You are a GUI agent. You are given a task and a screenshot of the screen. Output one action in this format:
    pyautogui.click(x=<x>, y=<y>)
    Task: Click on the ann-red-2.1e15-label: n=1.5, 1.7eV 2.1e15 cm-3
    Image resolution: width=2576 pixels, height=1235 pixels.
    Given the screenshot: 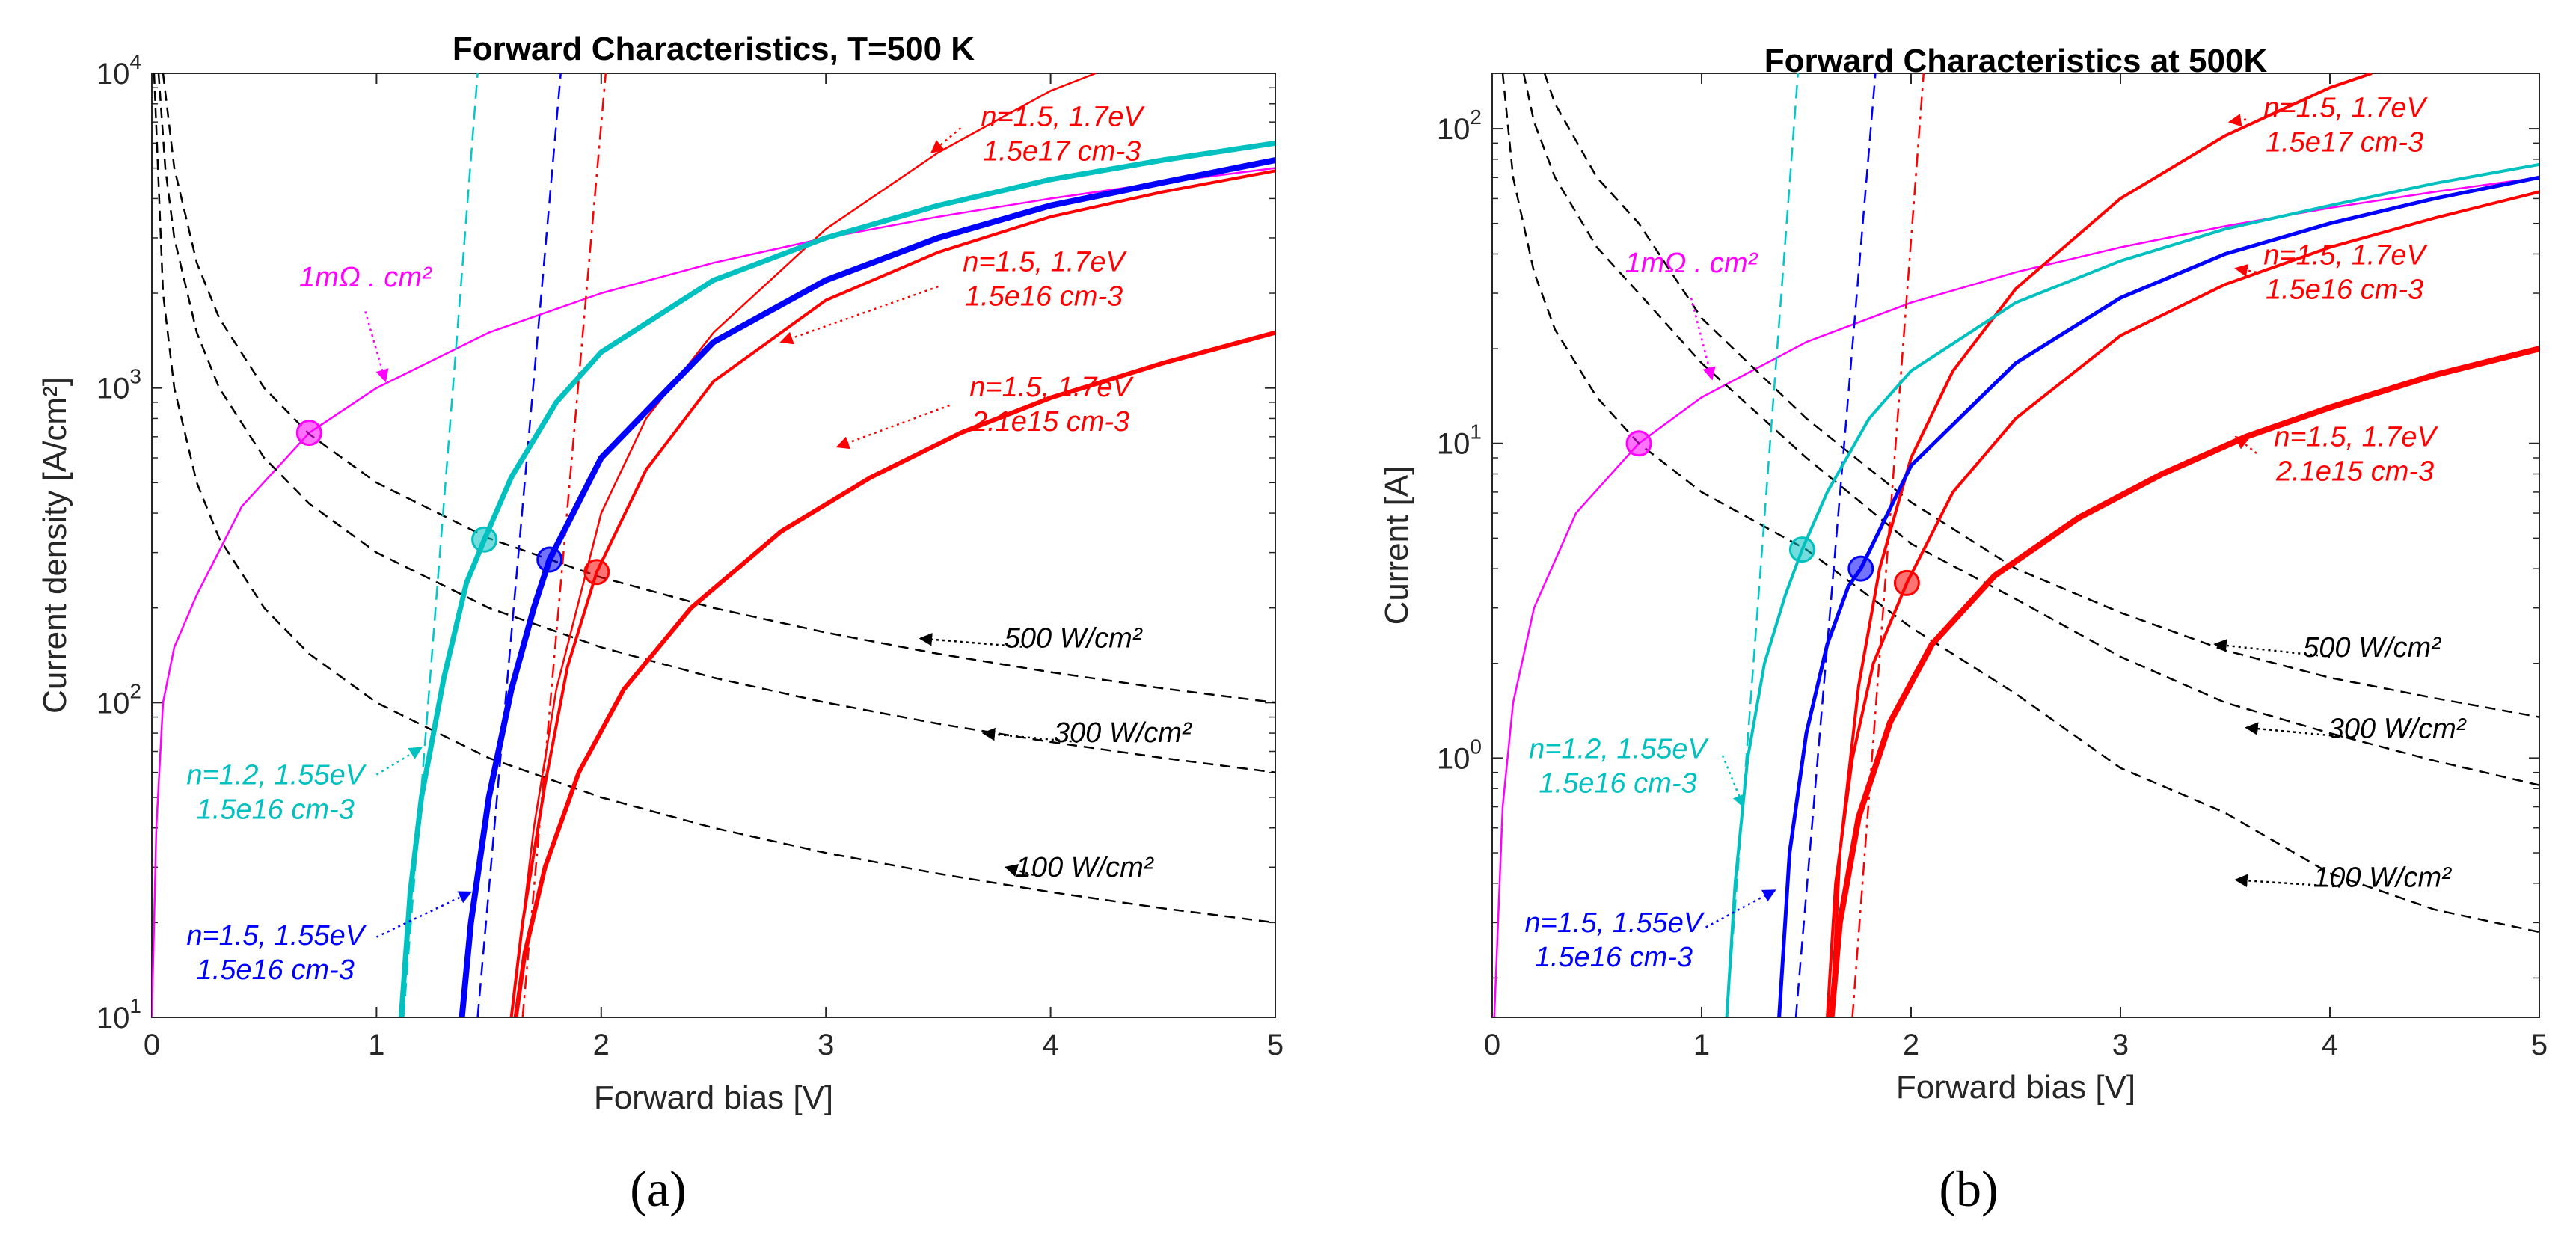 What is the action you would take?
    pyautogui.click(x=1051, y=405)
    